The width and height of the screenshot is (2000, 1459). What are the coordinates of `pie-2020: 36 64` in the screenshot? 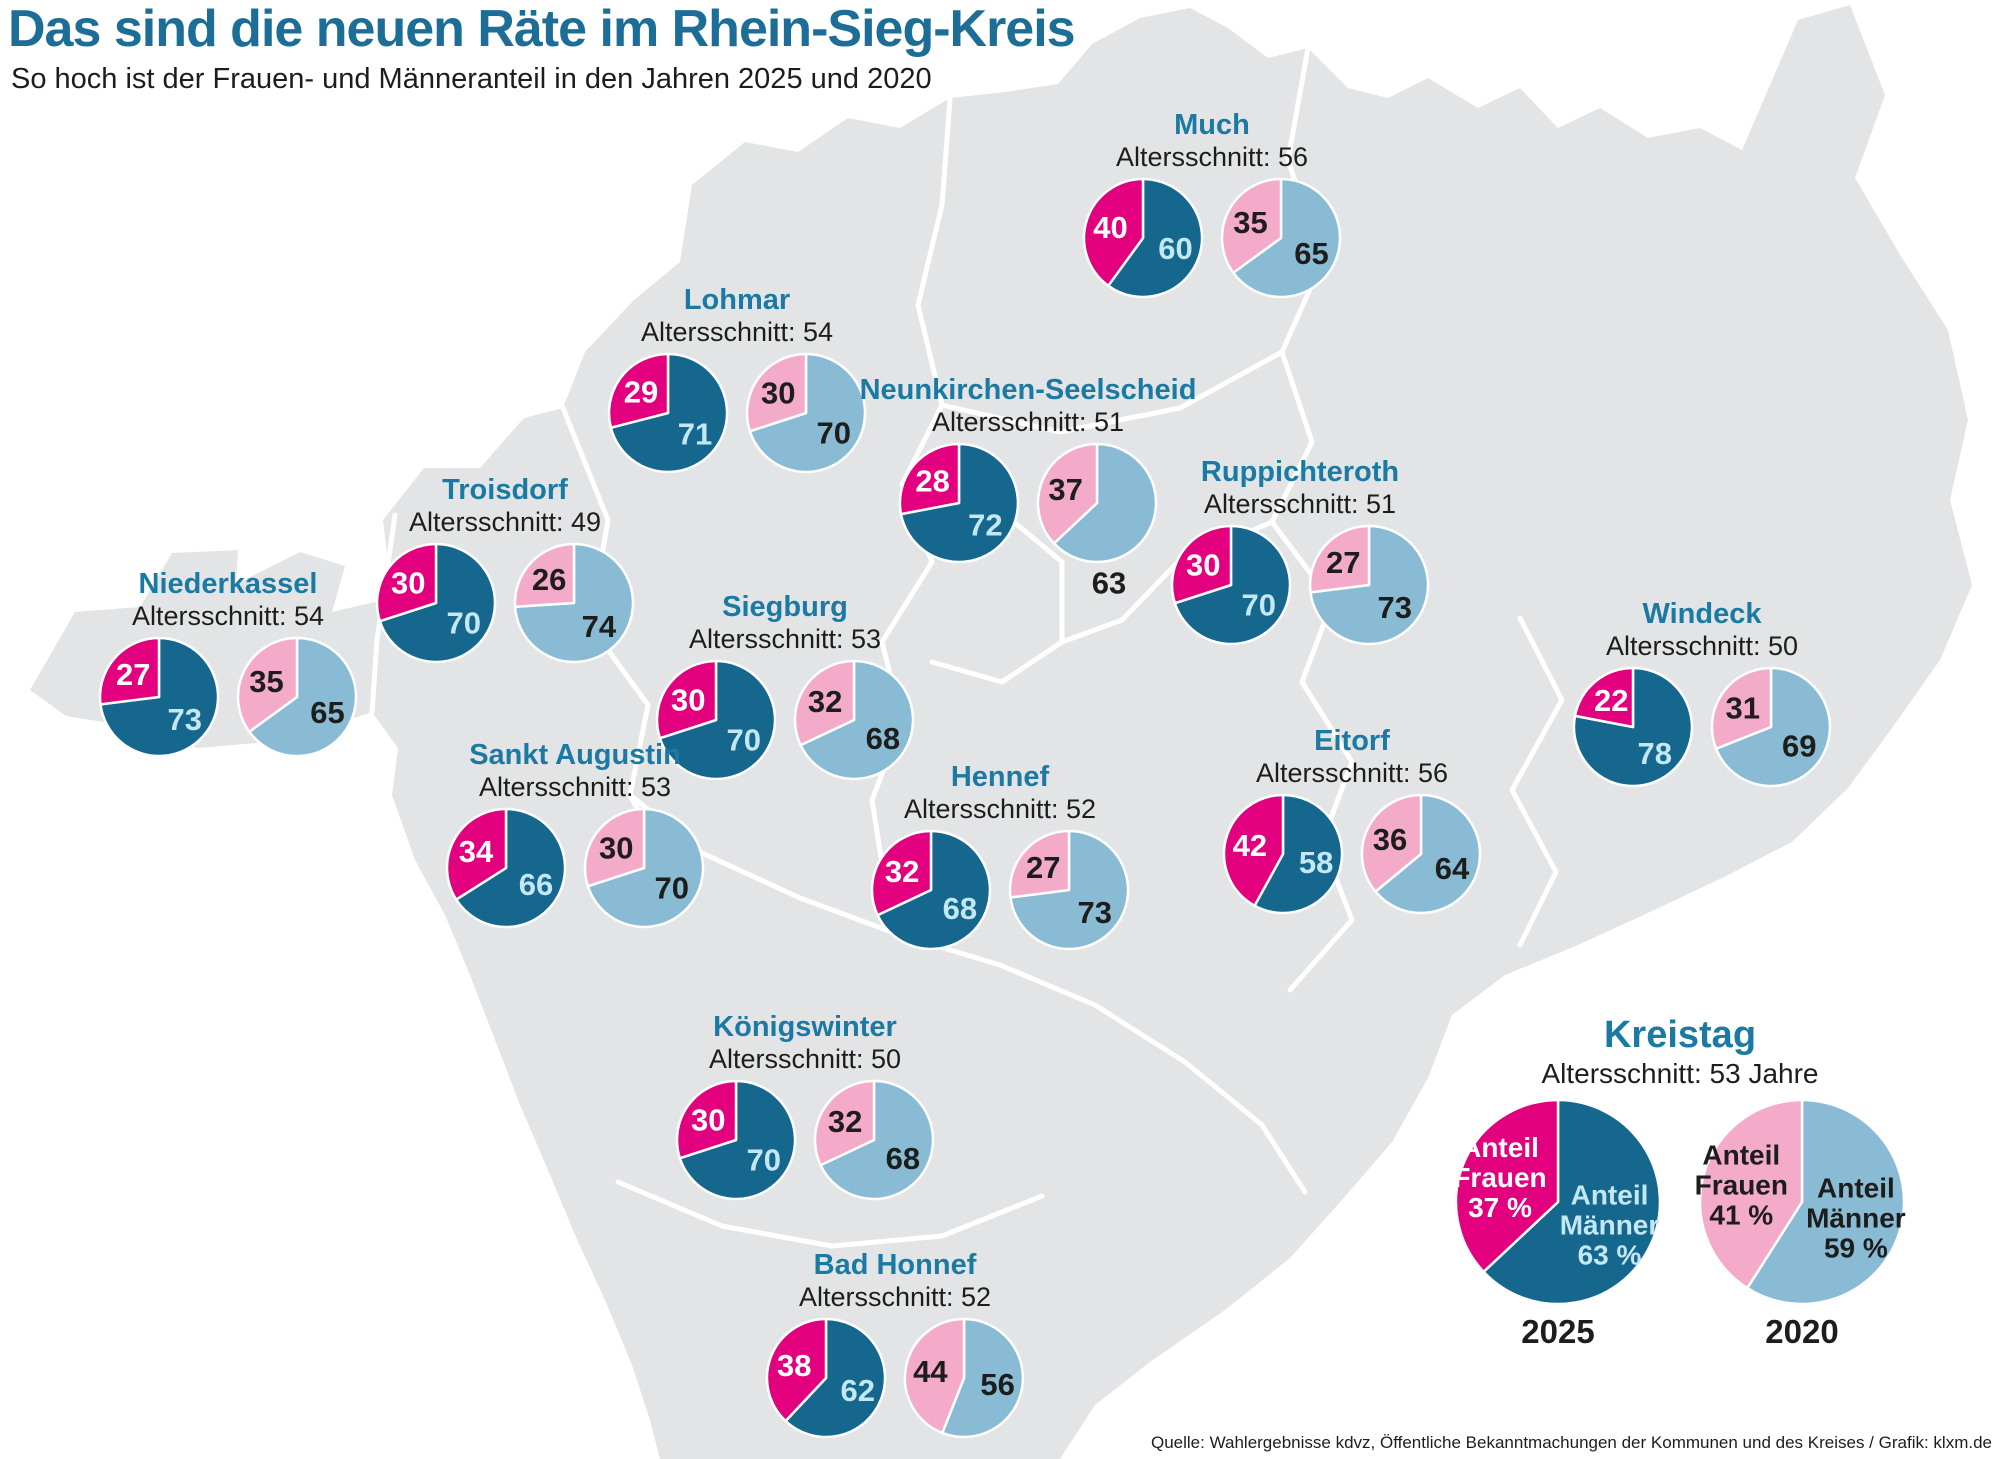 It's located at (1421, 854).